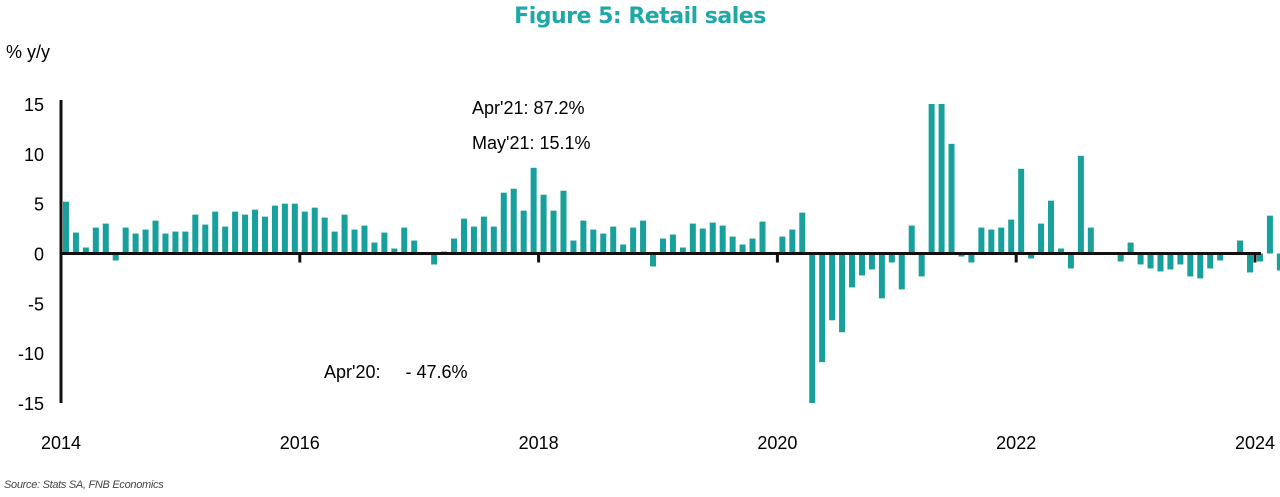 This screenshot has width=1280, height=497. I want to click on source-note: Source: Stats SA, FNB Economics, so click(84, 485).